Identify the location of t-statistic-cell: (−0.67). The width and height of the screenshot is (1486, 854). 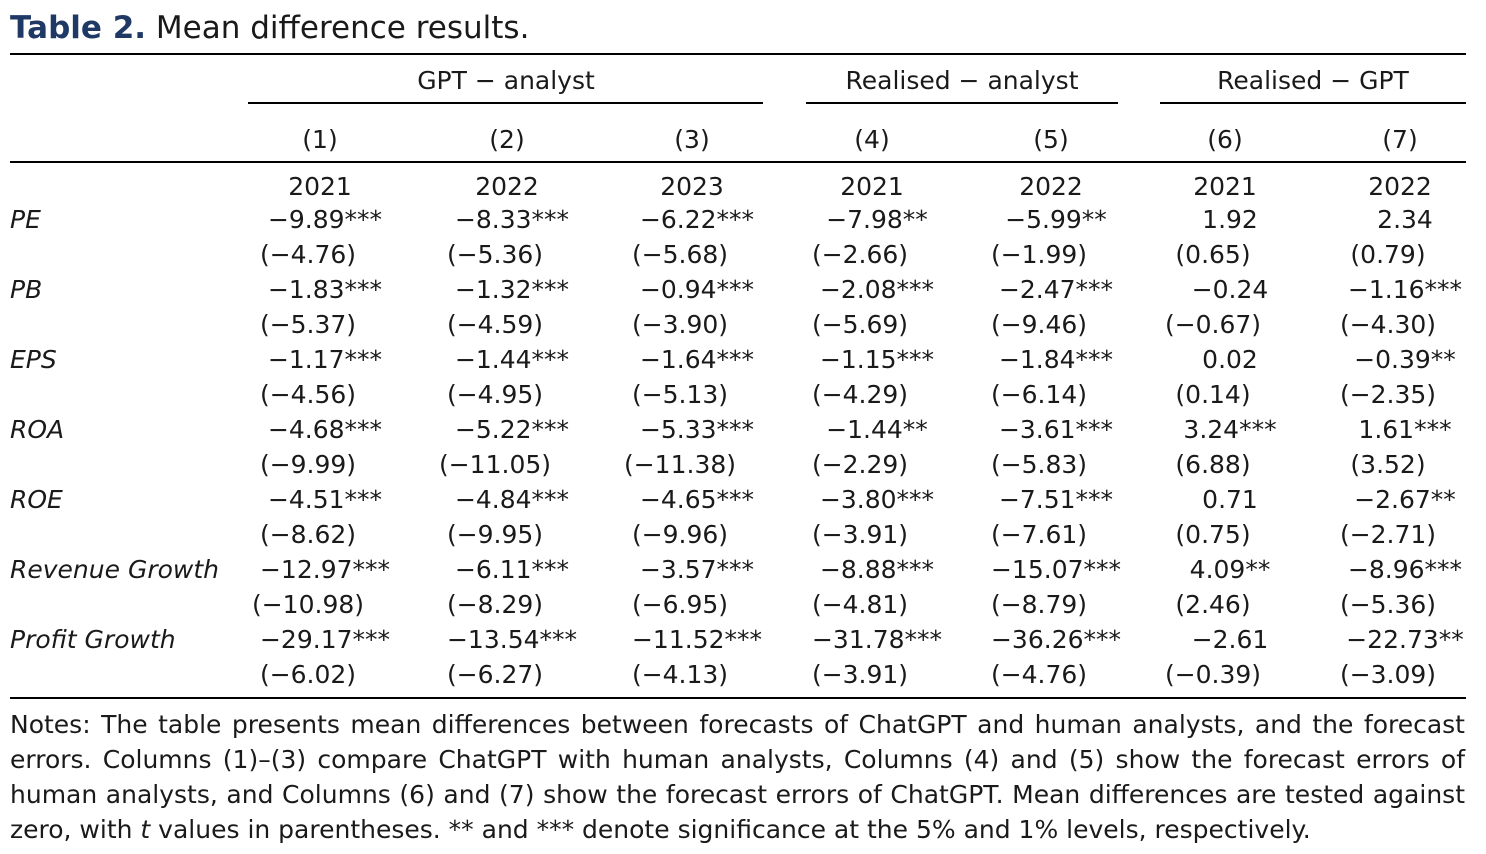
(1213, 324).